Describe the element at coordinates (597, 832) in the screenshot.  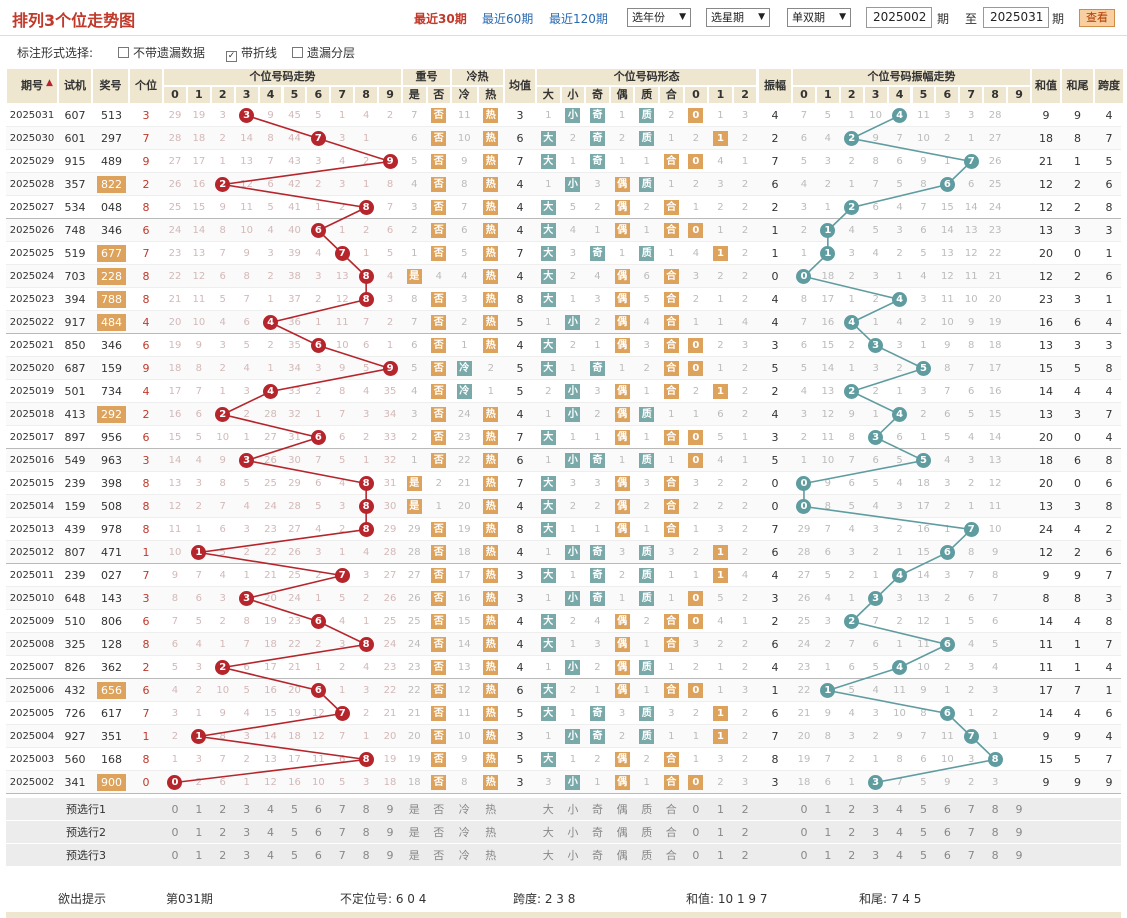
I see `preselect-form: 奇` at that location.